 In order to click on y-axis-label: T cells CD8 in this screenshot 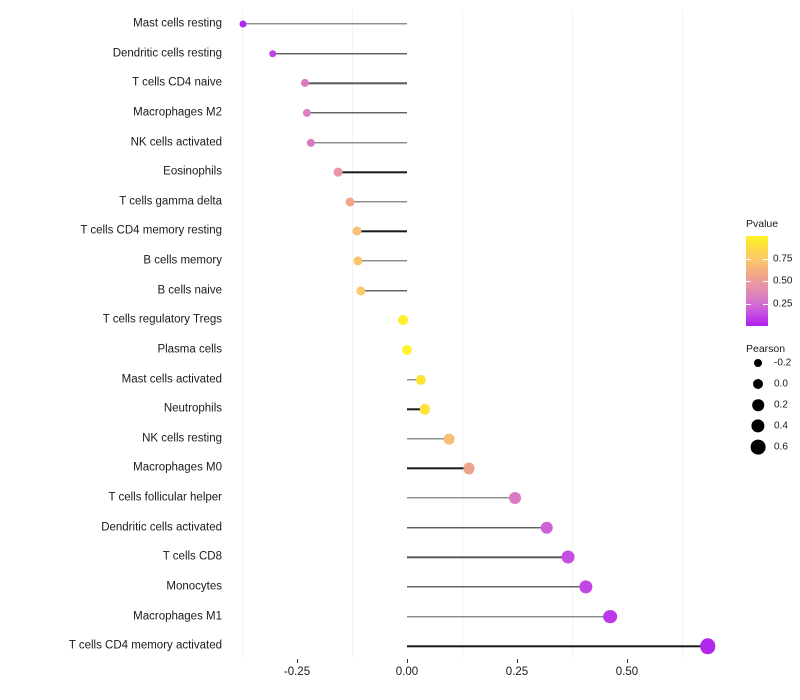, I will do `click(192, 556)`.